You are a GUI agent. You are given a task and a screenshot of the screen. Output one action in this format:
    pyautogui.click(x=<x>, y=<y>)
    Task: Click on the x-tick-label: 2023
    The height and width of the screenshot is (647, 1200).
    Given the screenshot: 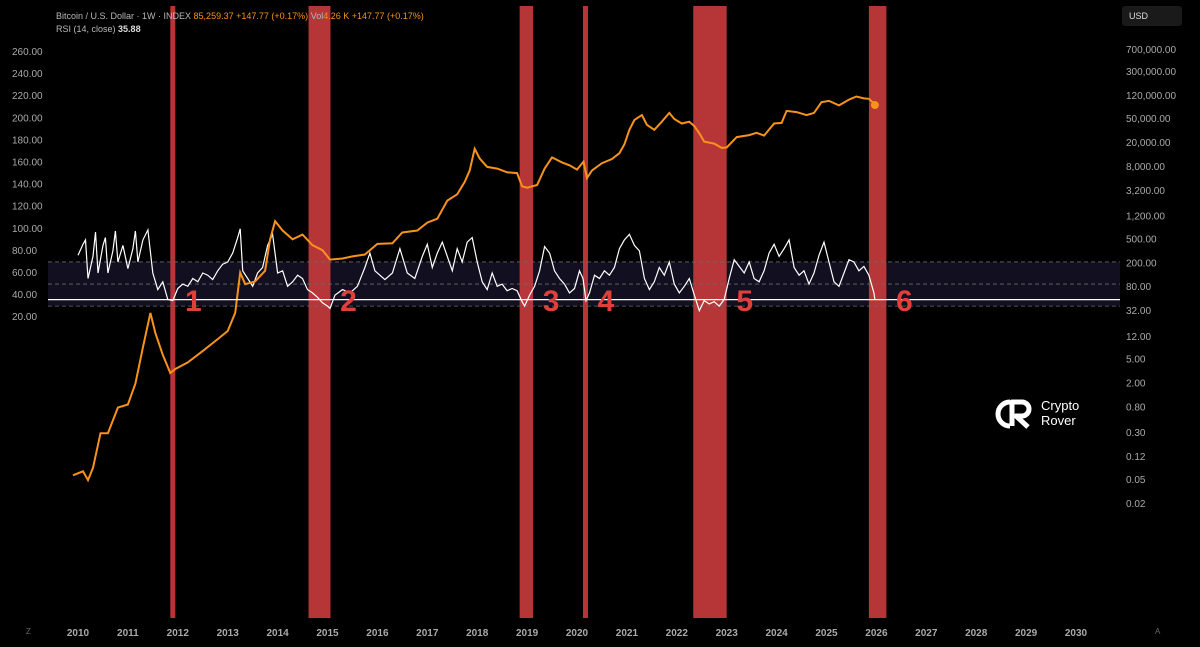 What is the action you would take?
    pyautogui.click(x=727, y=633)
    